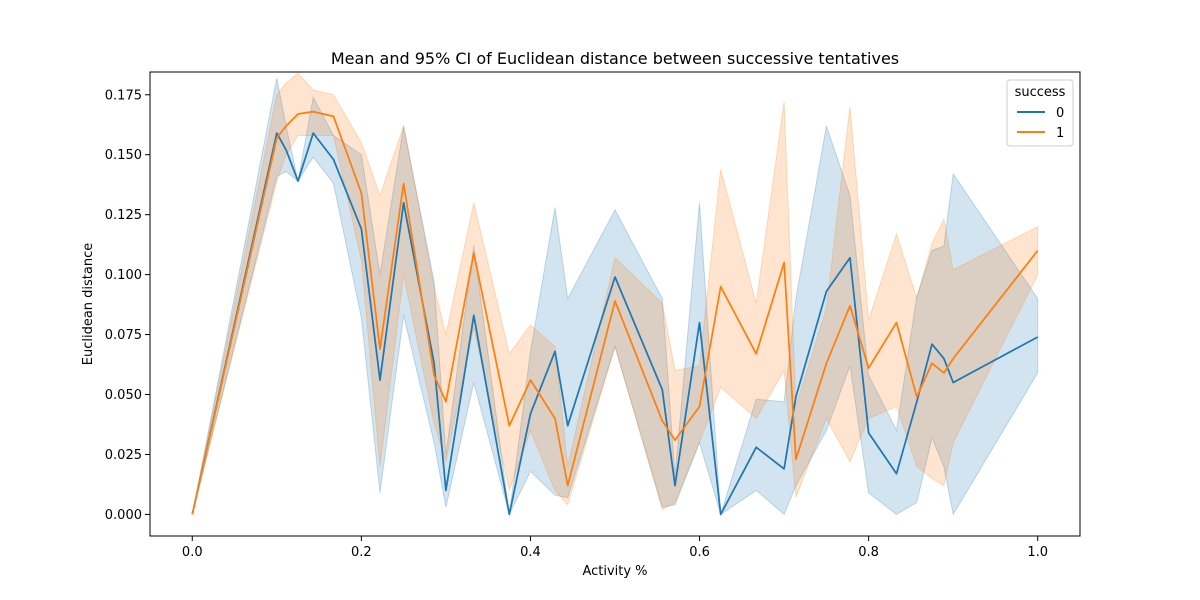 The width and height of the screenshot is (1200, 600). What do you see at coordinates (1040, 92) in the screenshot?
I see `legend-title: success` at bounding box center [1040, 92].